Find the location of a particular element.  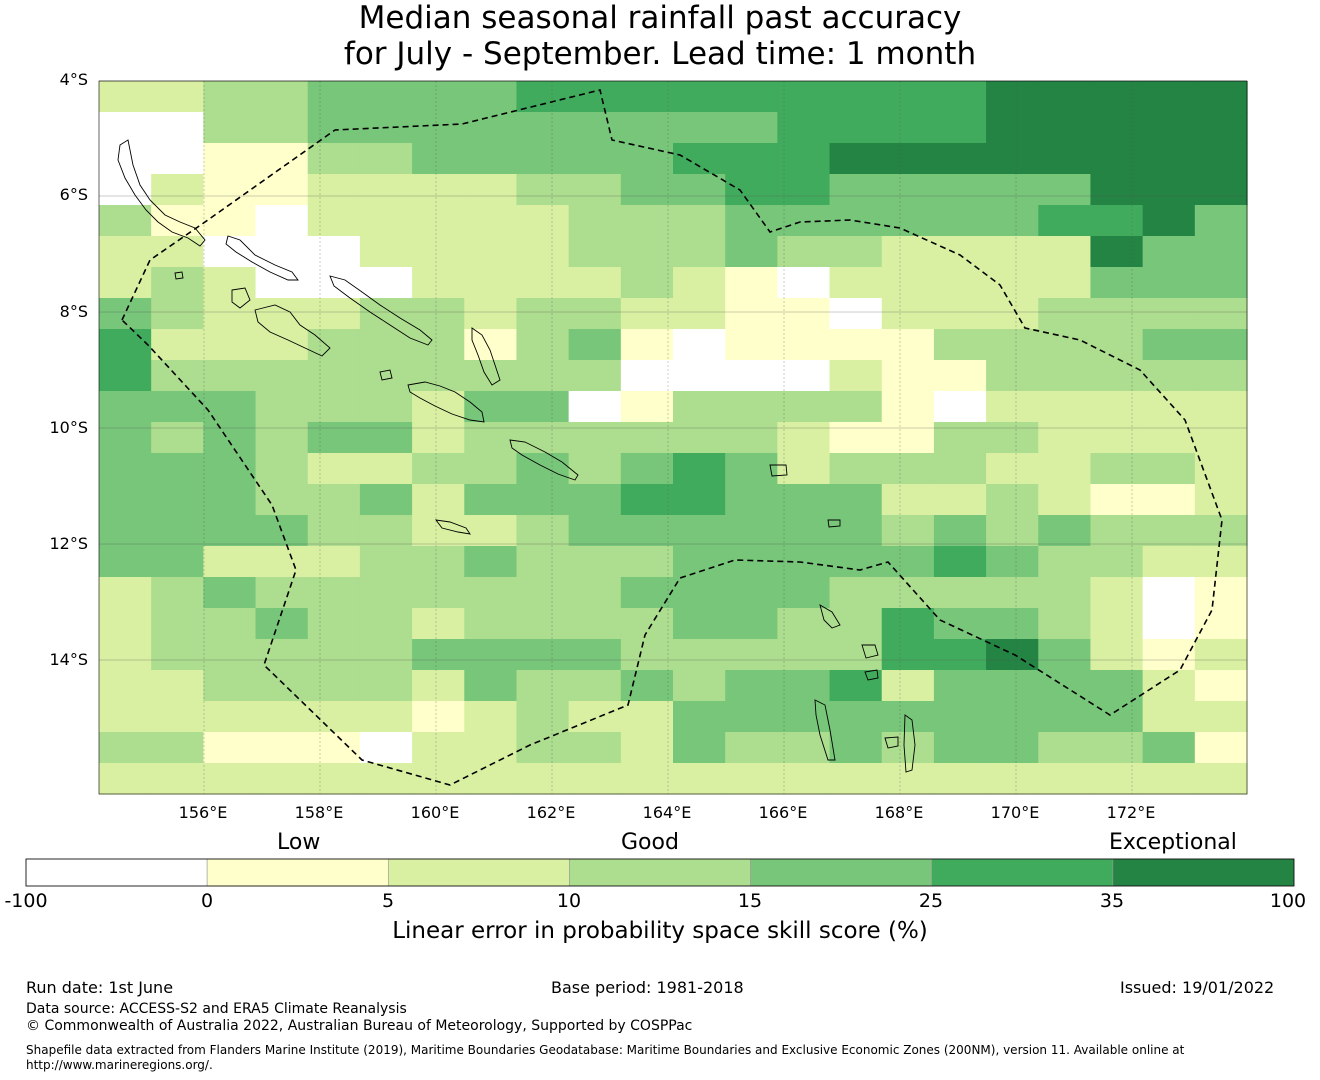

lon-label-162e: 162°E is located at coordinates (551, 812).